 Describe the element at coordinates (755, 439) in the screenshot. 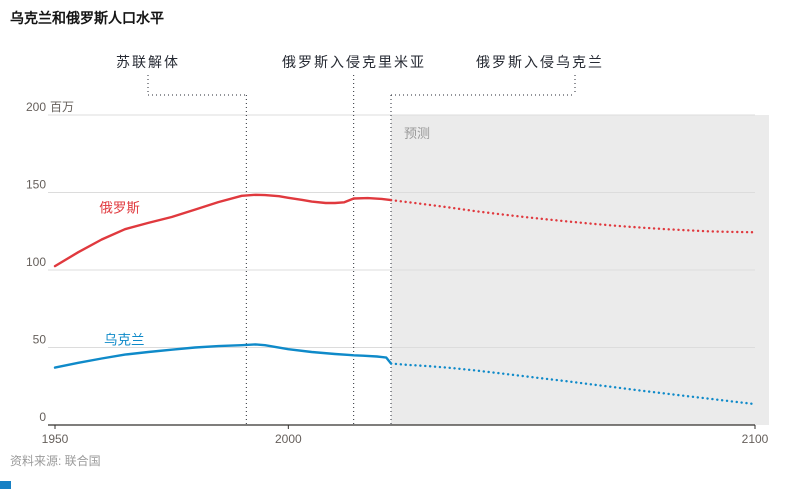

I see `x-tick-label-2100: 2100` at that location.